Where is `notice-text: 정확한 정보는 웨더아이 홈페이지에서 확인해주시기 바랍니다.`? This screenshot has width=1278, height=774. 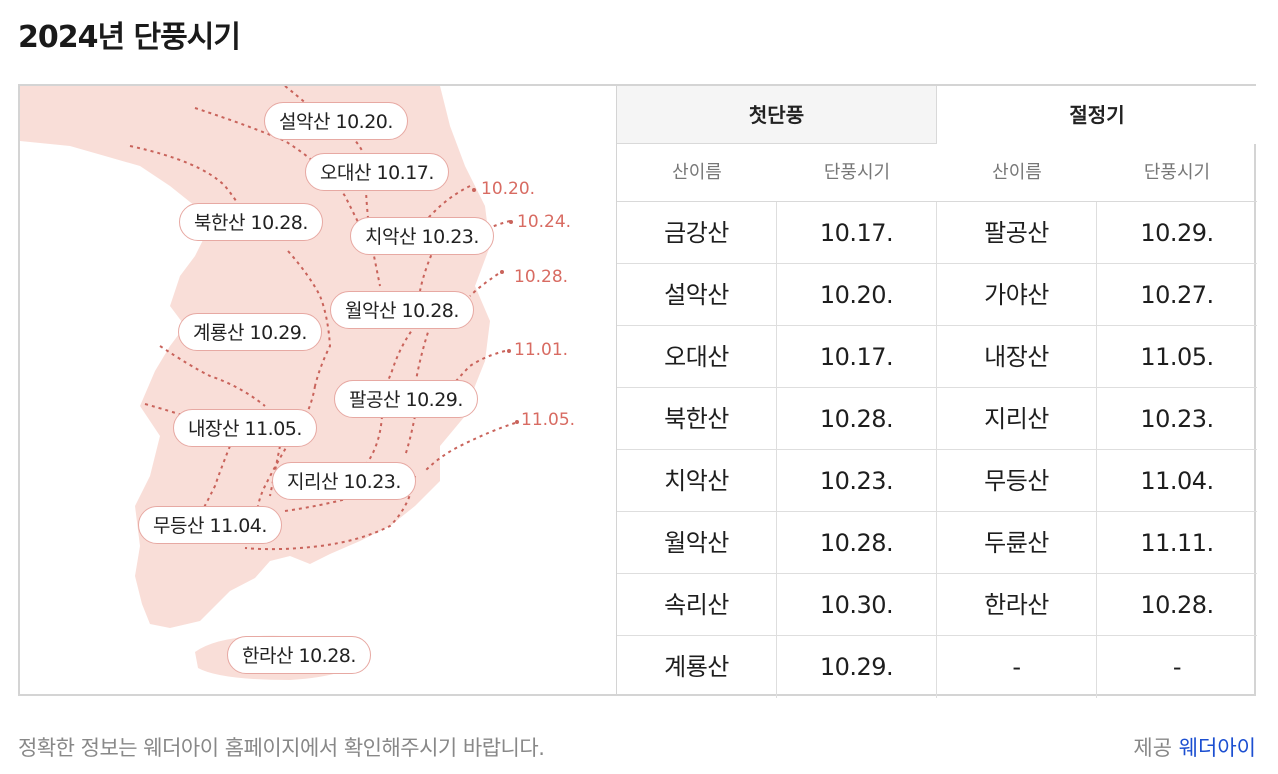
notice-text: 정확한 정보는 웨더아이 홈페이지에서 확인해주시기 바랍니다. is located at coordinates (281, 748).